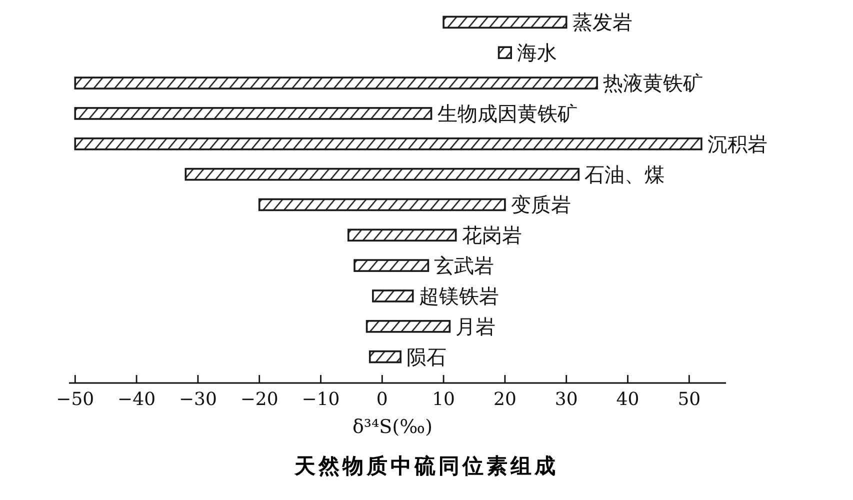 The width and height of the screenshot is (853, 500). What do you see at coordinates (259, 399) in the screenshot?
I see `x-tick-label: −20` at bounding box center [259, 399].